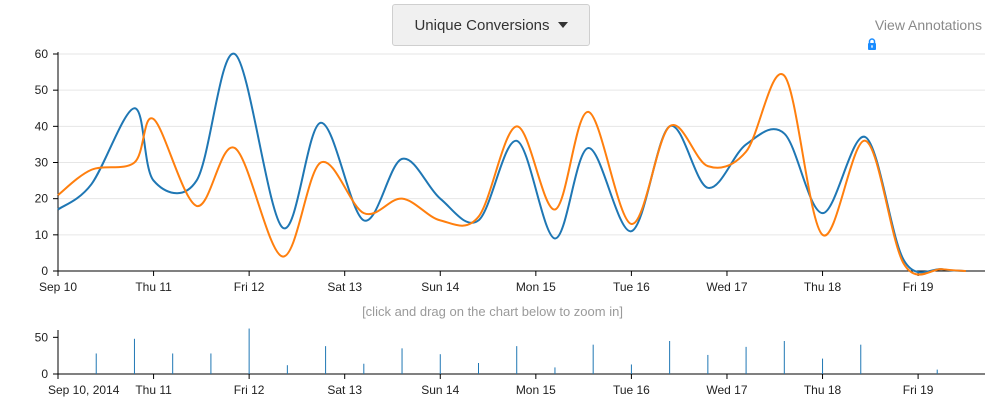 This screenshot has height=400, width=1000. What do you see at coordinates (536, 390) in the screenshot?
I see `overview-x-tick-label: Mon 15` at bounding box center [536, 390].